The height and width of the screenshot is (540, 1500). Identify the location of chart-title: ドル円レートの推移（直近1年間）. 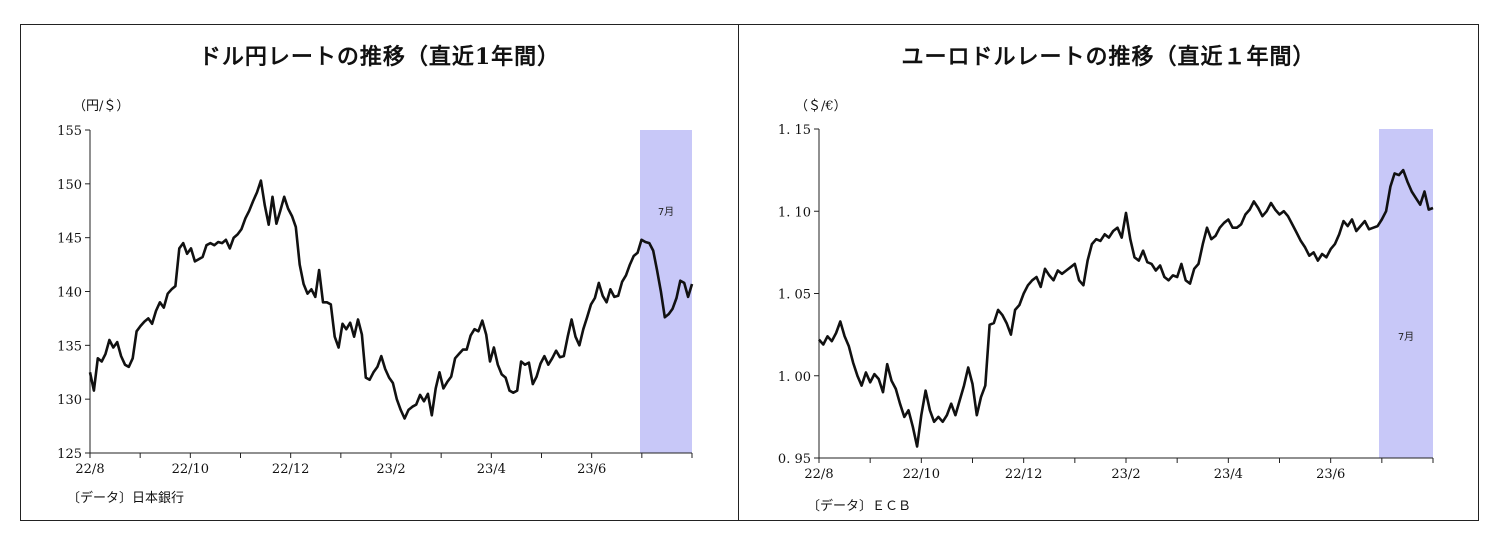
(379, 57).